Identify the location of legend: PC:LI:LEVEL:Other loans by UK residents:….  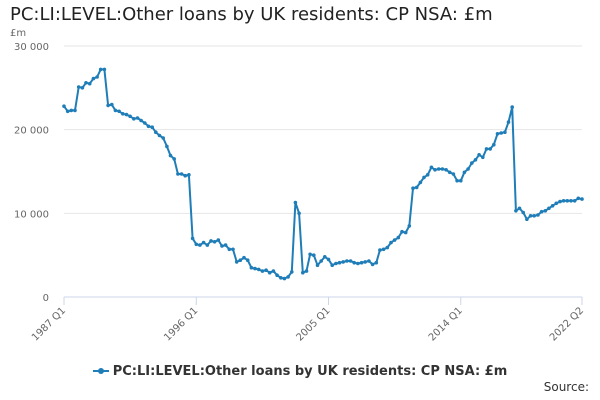
(300, 371).